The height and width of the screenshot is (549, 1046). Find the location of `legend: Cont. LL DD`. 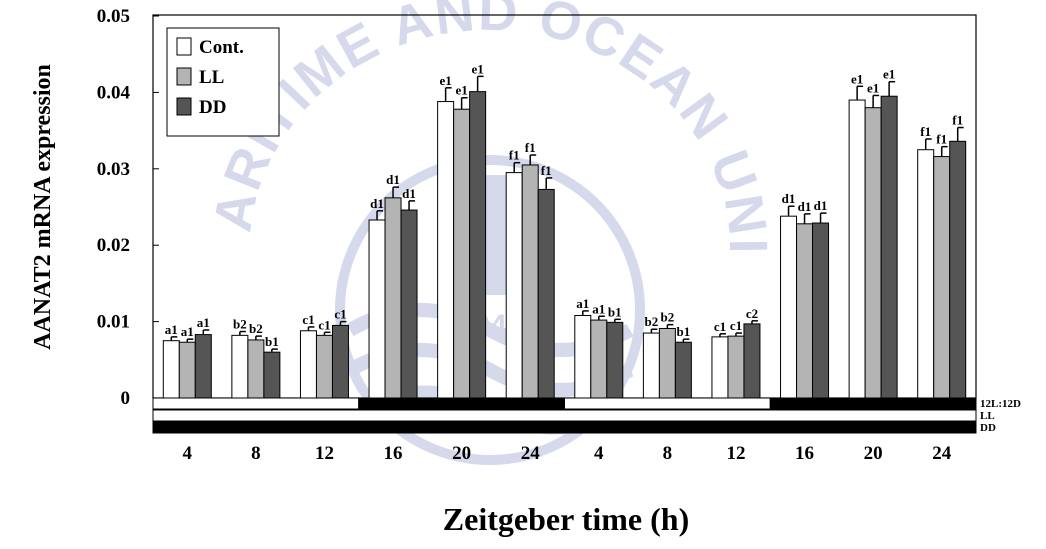

legend: Cont. LL DD is located at coordinates (223, 82).